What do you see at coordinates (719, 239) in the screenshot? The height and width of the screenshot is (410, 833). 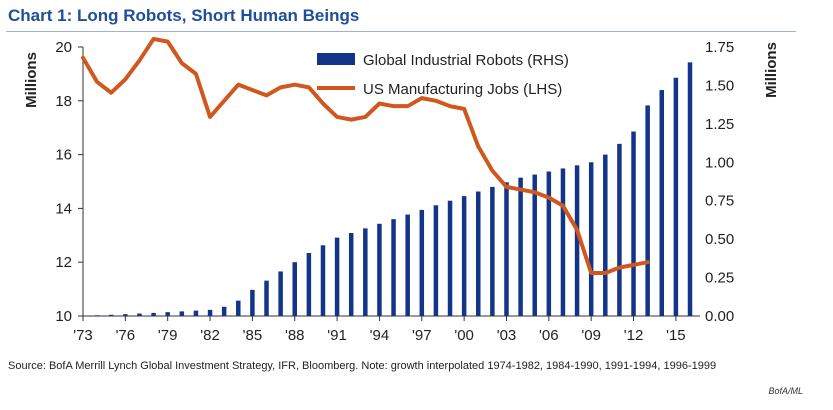 I see `right-tick-label: 0.50` at bounding box center [719, 239].